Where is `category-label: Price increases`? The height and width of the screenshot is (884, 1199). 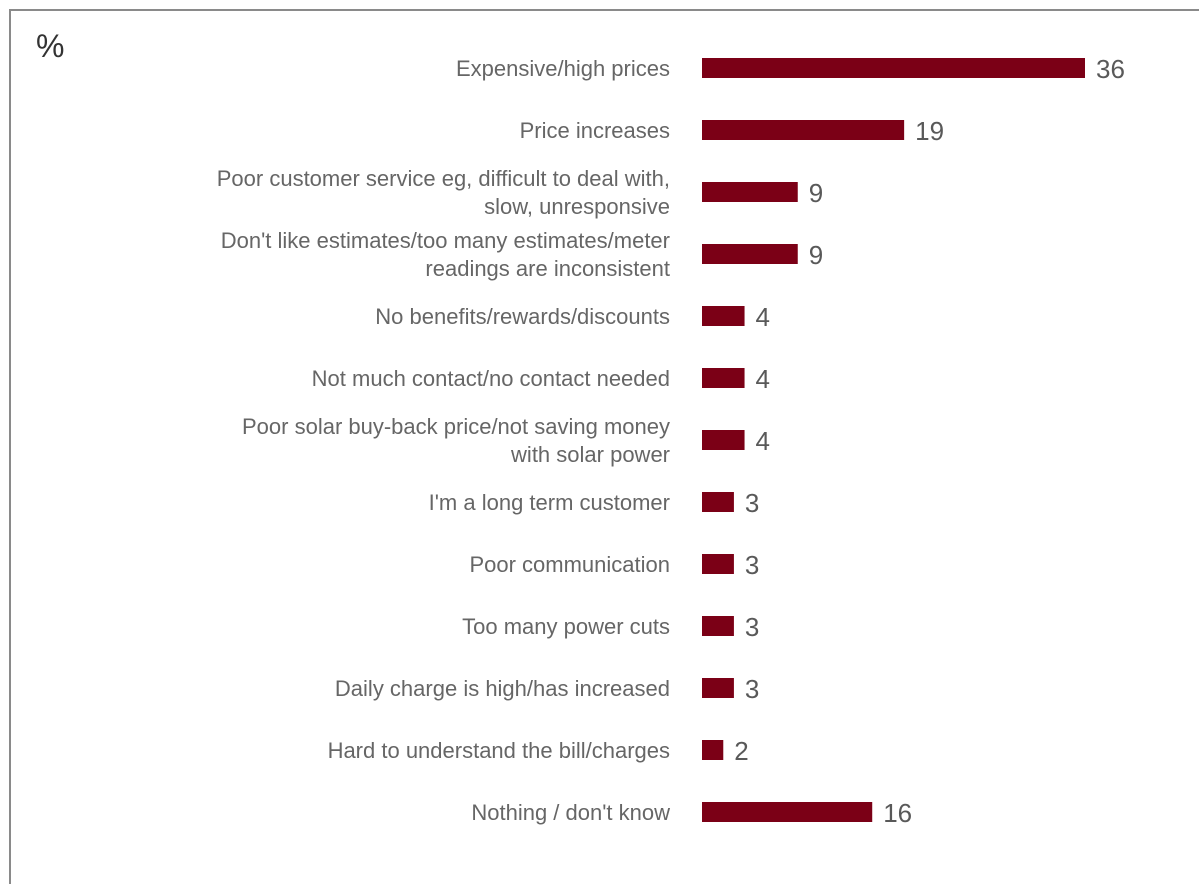
category-label: Price increases is located at coordinates (595, 130).